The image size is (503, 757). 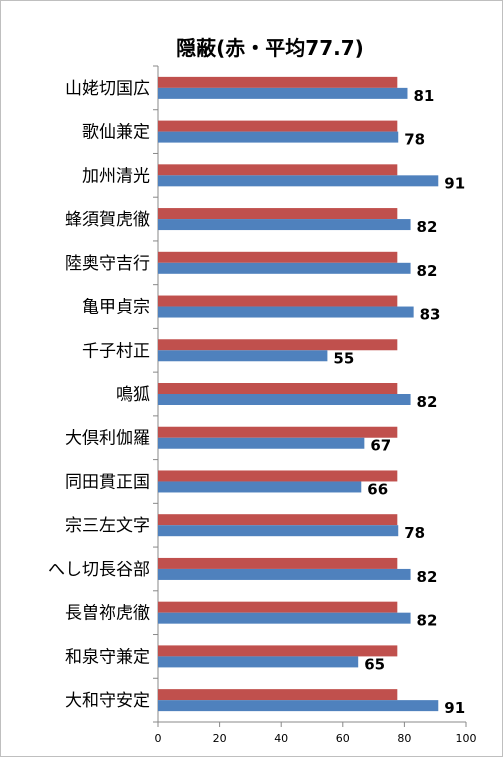 What do you see at coordinates (107, 89) in the screenshot?
I see `category-label: 山姥切国広` at bounding box center [107, 89].